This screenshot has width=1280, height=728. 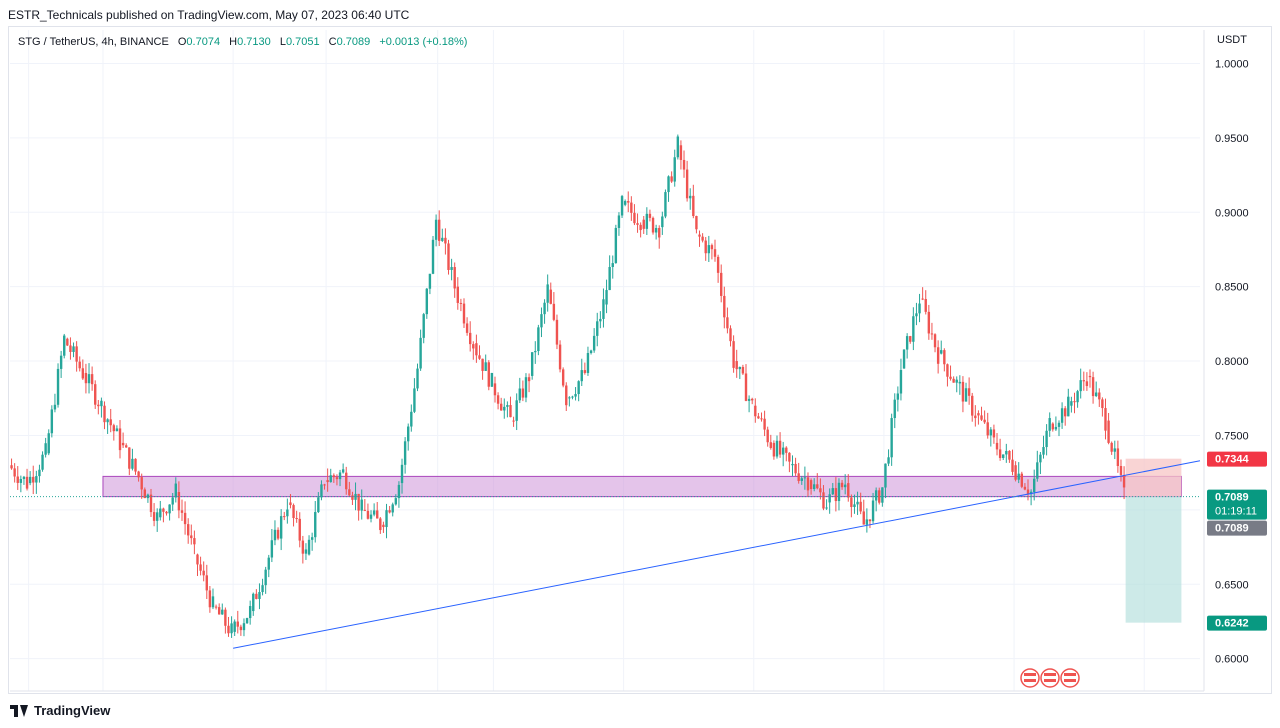 I want to click on y-tick-label: 0.6000, so click(x=1232, y=660).